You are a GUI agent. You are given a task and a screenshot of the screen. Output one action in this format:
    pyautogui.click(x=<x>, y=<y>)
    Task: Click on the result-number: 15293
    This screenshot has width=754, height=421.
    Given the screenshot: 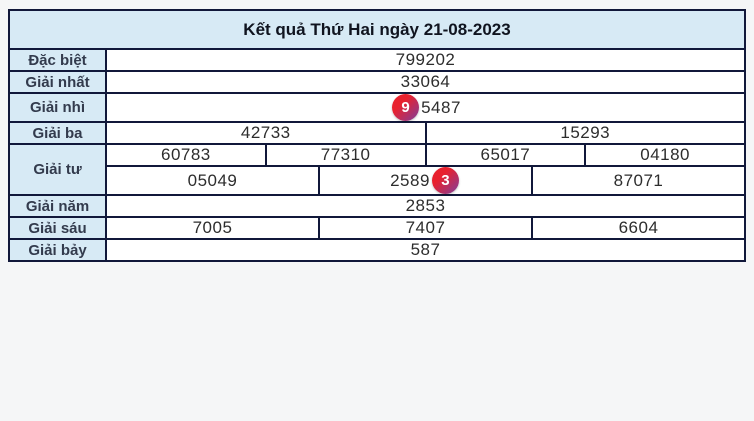 What is the action you would take?
    pyautogui.click(x=585, y=132)
    